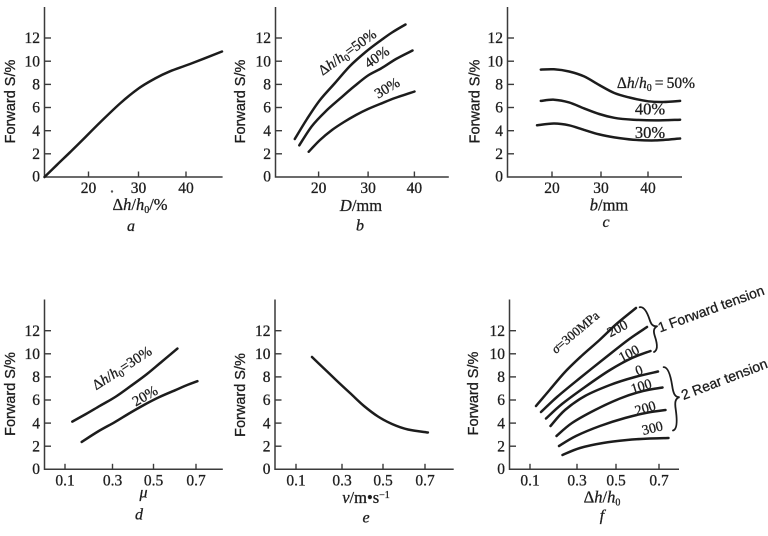 Image resolution: width=768 pixels, height=536 pixels. What do you see at coordinates (609, 205) in the screenshot?
I see `svg-text: b/mm` at bounding box center [609, 205].